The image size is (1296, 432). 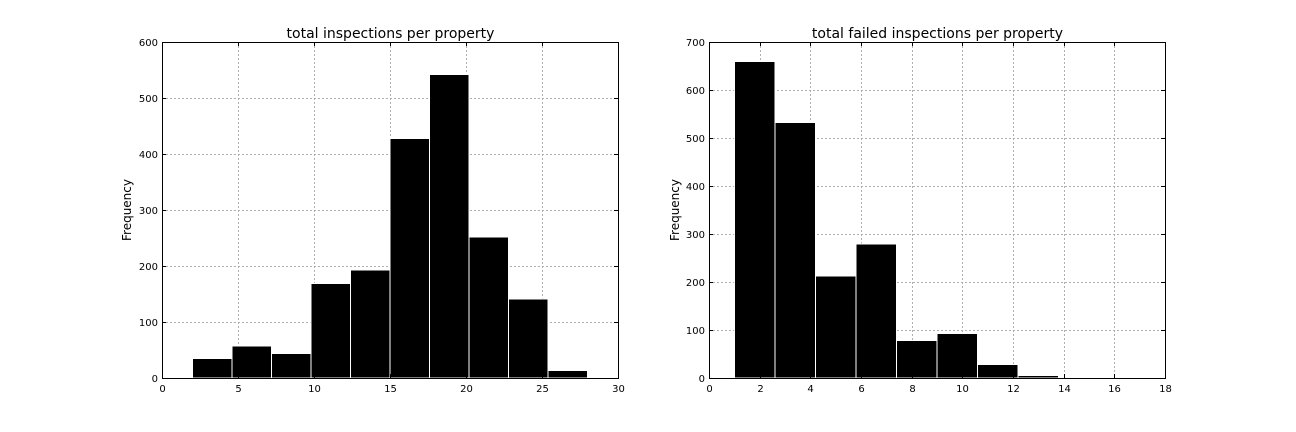 I want to click on y-tick-labels: 0 100 200 300 400 500 600, so click(x=148, y=211).